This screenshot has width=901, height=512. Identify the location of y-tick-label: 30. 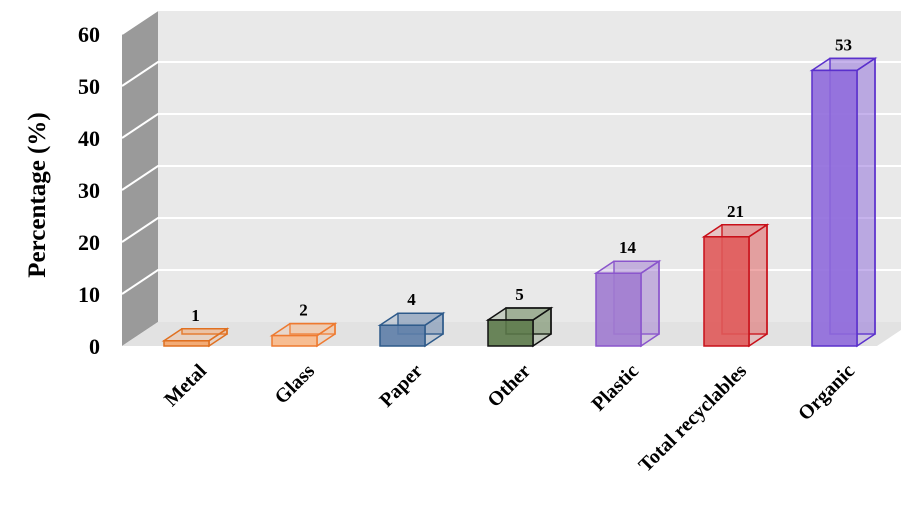
(89, 190).